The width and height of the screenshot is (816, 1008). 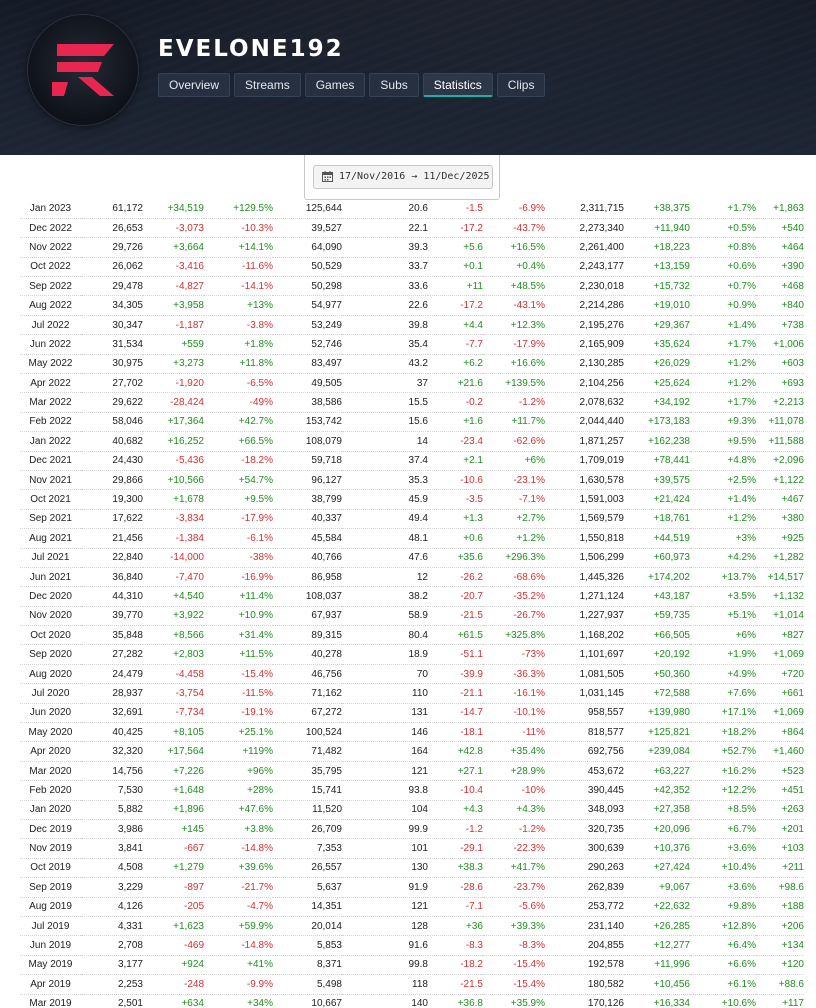 What do you see at coordinates (50, 654) in the screenshot?
I see `cell-month: Sep 2020` at bounding box center [50, 654].